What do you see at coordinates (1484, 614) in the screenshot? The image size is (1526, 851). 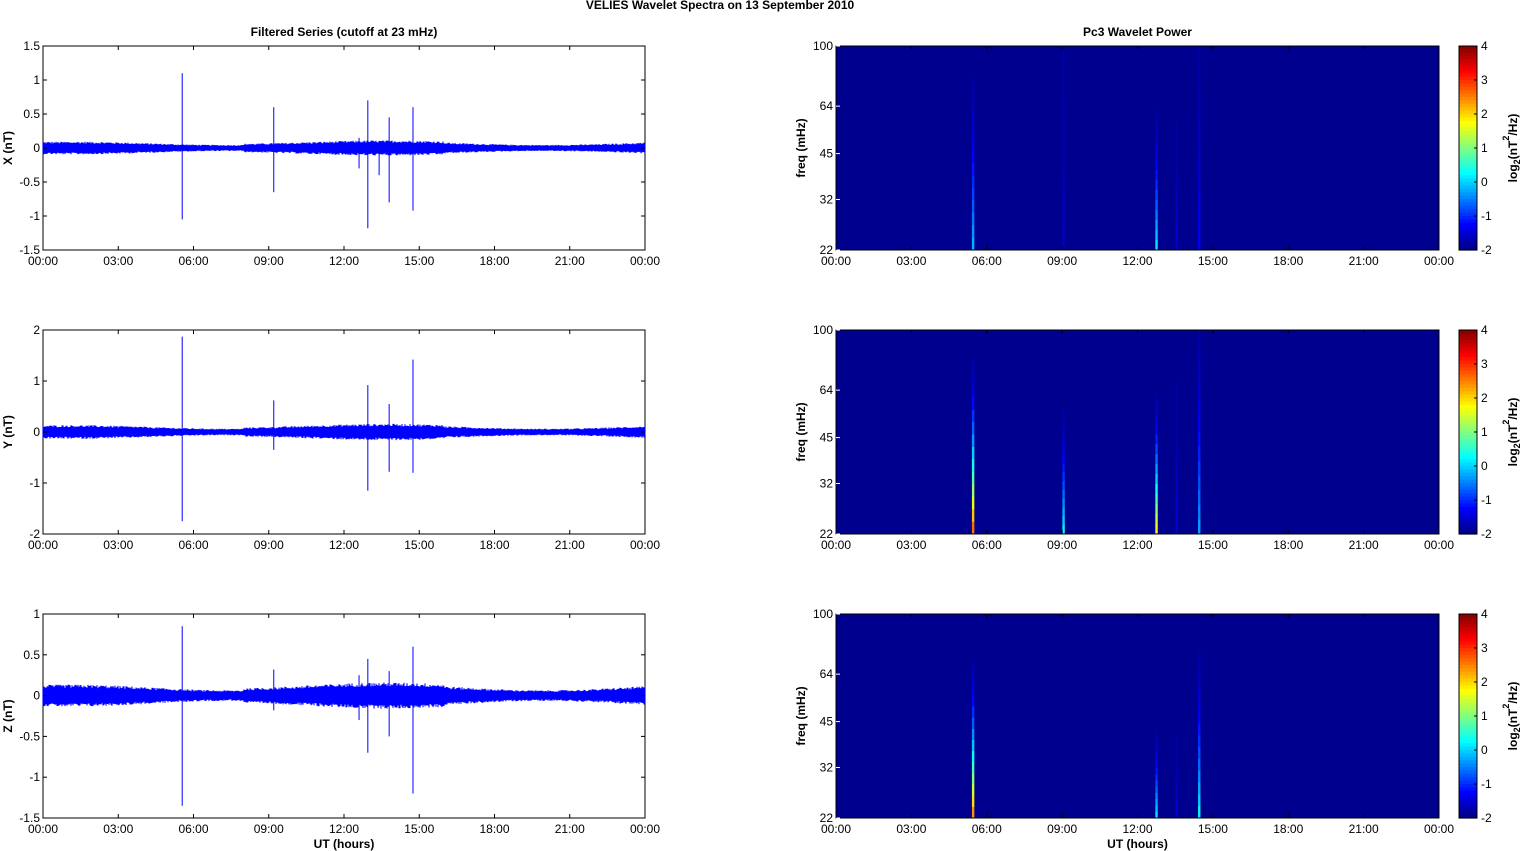 I see `colorbar-tick-label: 4` at bounding box center [1484, 614].